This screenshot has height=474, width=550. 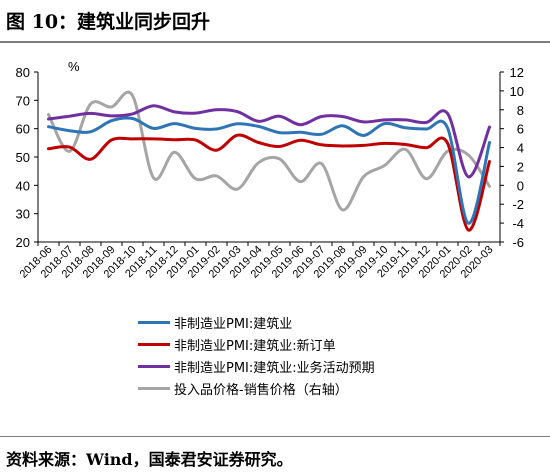 I want to click on y-right-tick-label: -2, so click(x=518, y=204).